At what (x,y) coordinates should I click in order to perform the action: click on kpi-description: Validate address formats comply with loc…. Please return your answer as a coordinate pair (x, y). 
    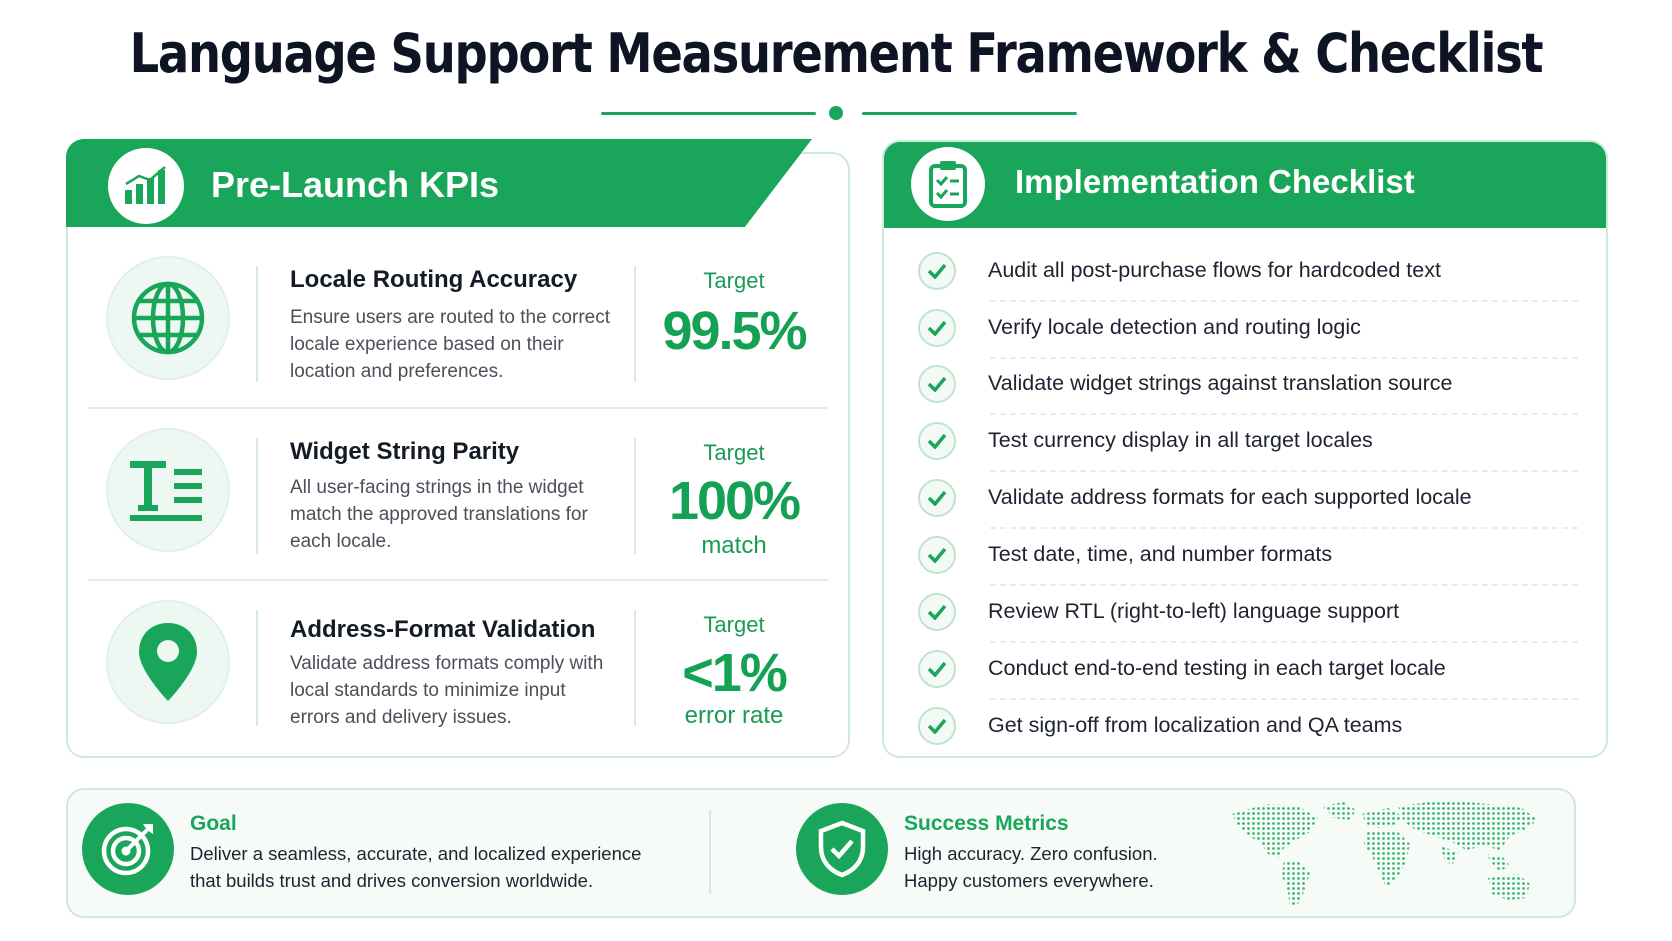
    Looking at the image, I should click on (447, 690).